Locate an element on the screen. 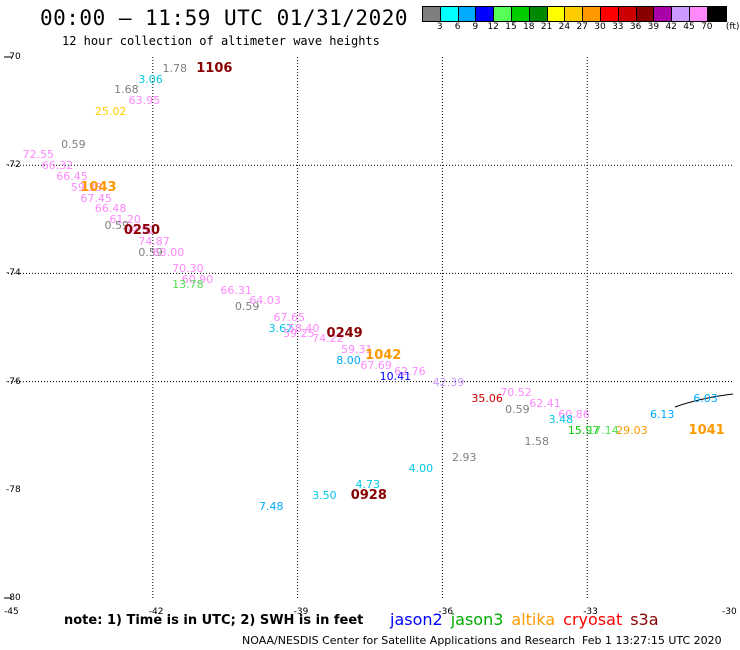 The image size is (740, 650). latitude-label: -72 is located at coordinates (13, 165).